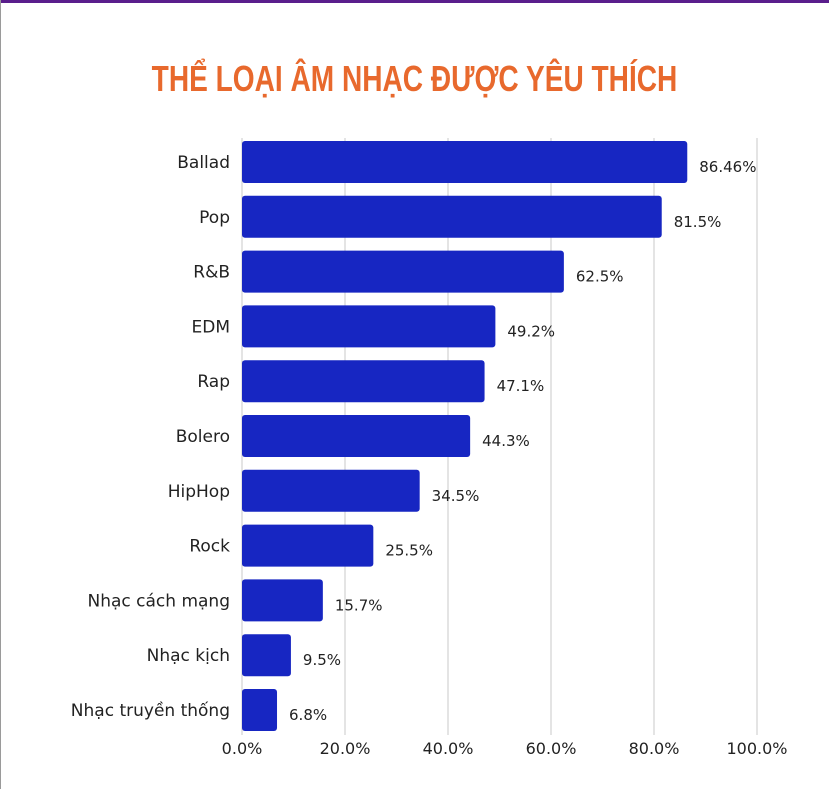 The image size is (829, 789). Describe the element at coordinates (209, 547) in the screenshot. I see `category-label: Rock` at that location.